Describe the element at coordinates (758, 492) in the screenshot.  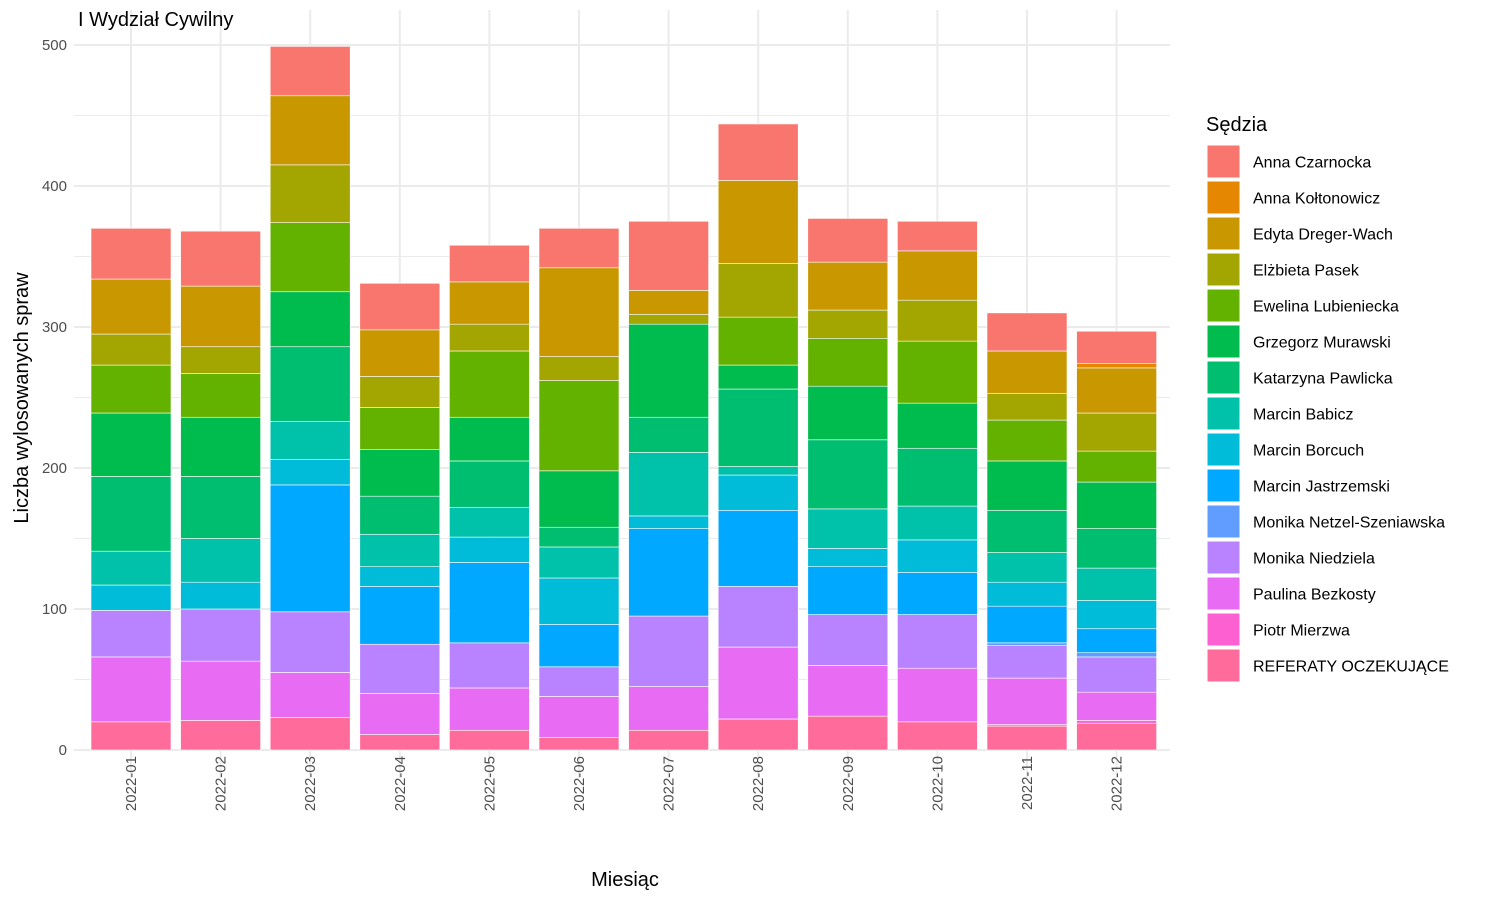
I see `bar-segment: Marcin Borcuch — 2022-08: 25` at that location.